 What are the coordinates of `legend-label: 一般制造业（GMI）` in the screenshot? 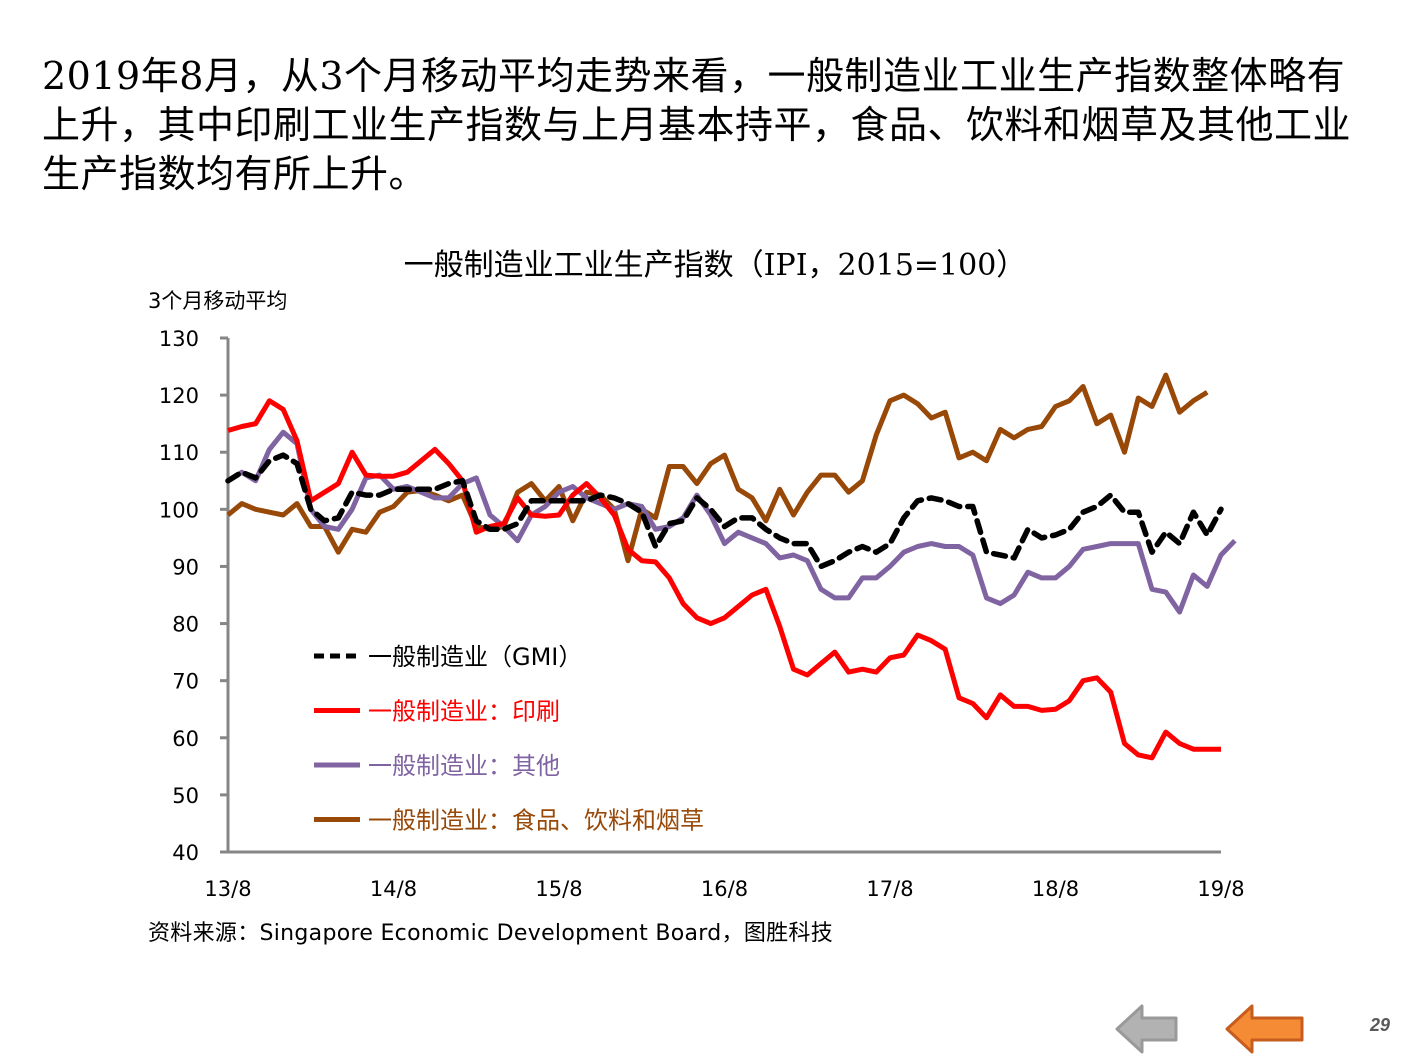 It's located at (475, 657).